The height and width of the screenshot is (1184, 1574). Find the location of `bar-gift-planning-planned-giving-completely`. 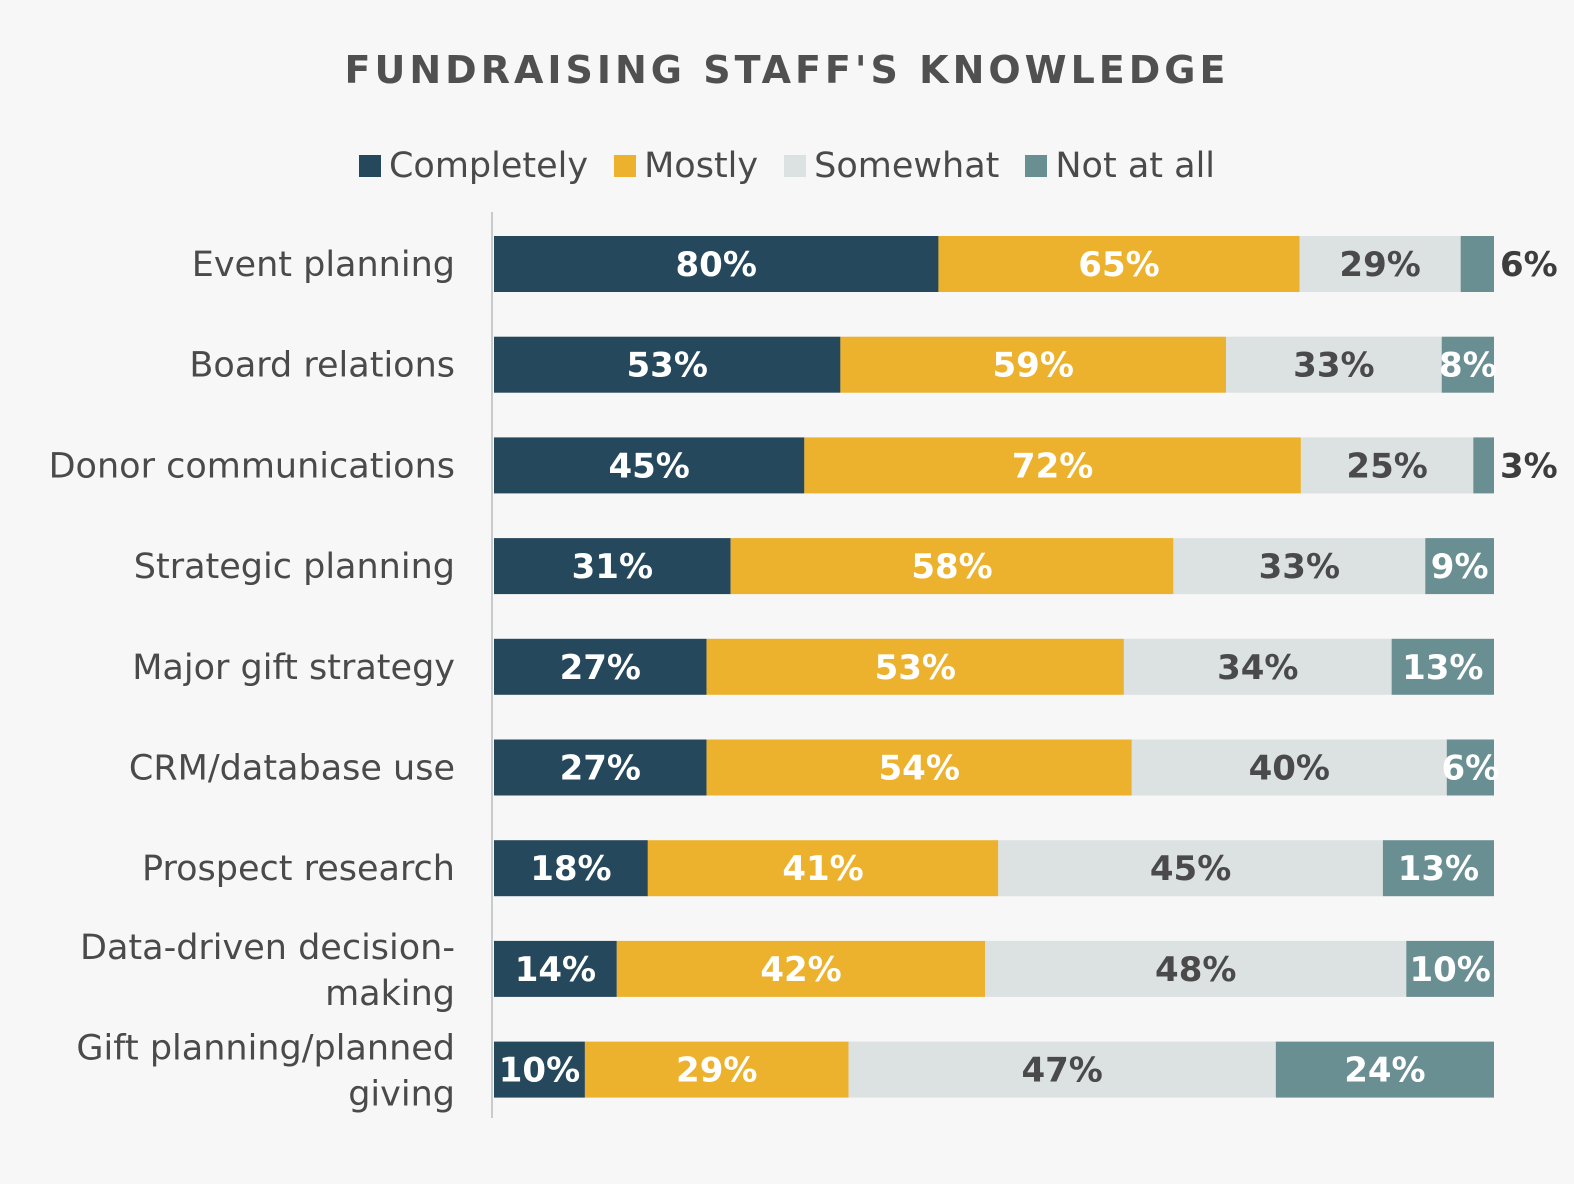

bar-gift-planning-planned-giving-completely is located at coordinates (539, 1069).